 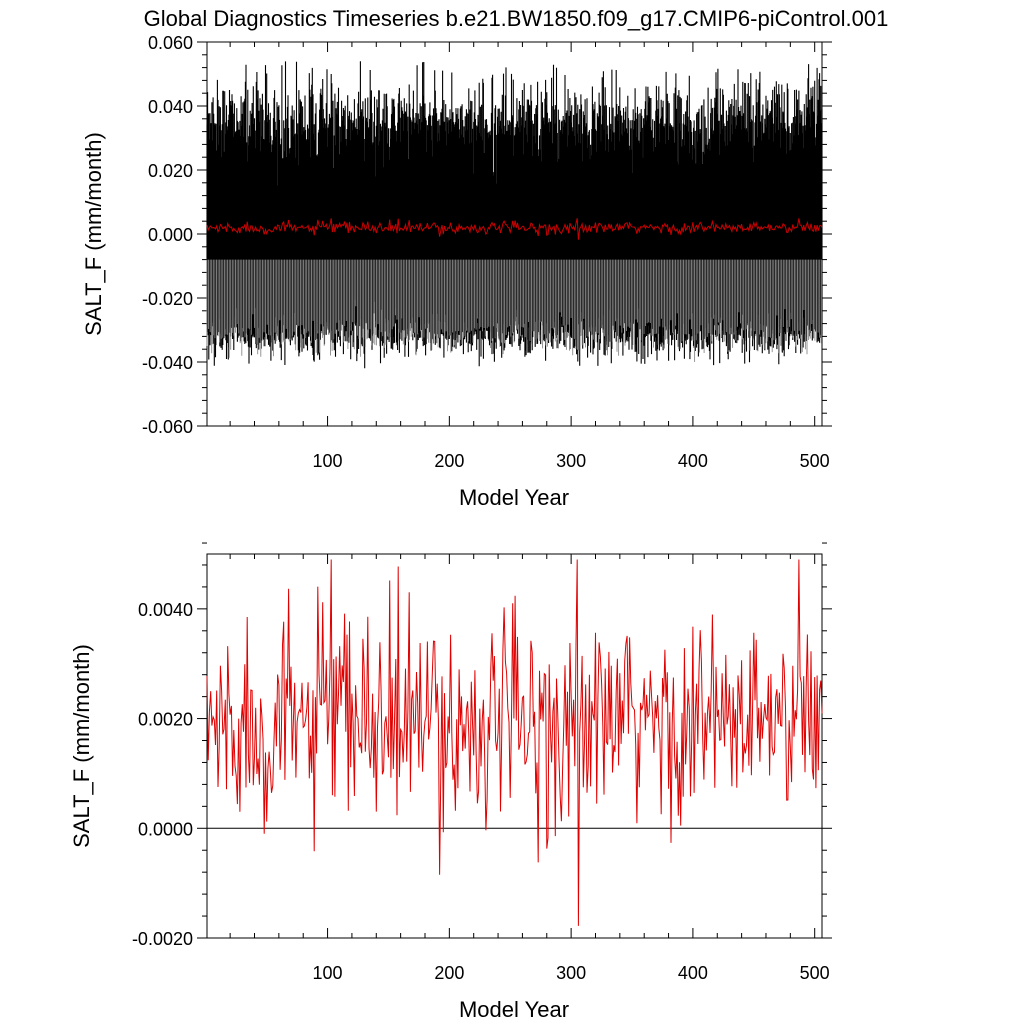 I want to click on y-tick-label: 0.040, so click(x=170, y=107).